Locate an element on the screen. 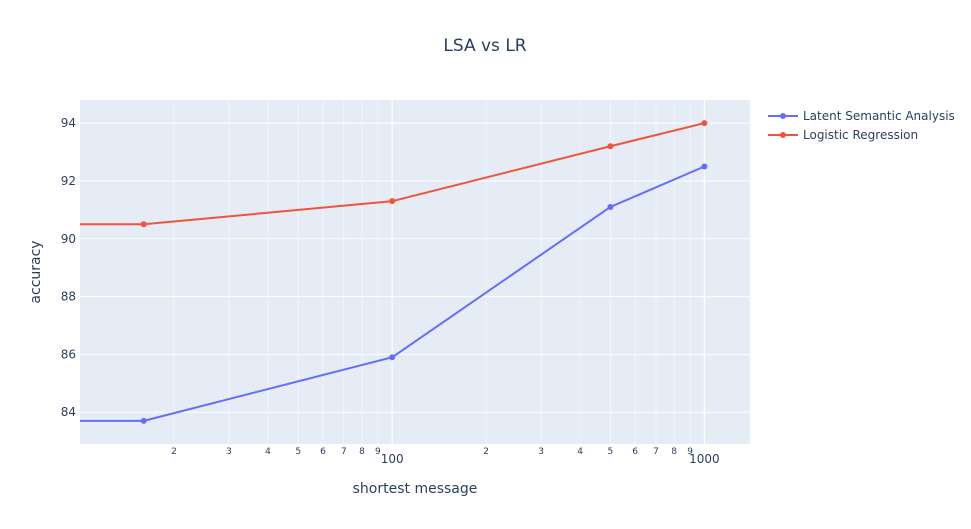  legend-label-latent-semantic-analysis: Latent Semantic Analysis is located at coordinates (879, 116).